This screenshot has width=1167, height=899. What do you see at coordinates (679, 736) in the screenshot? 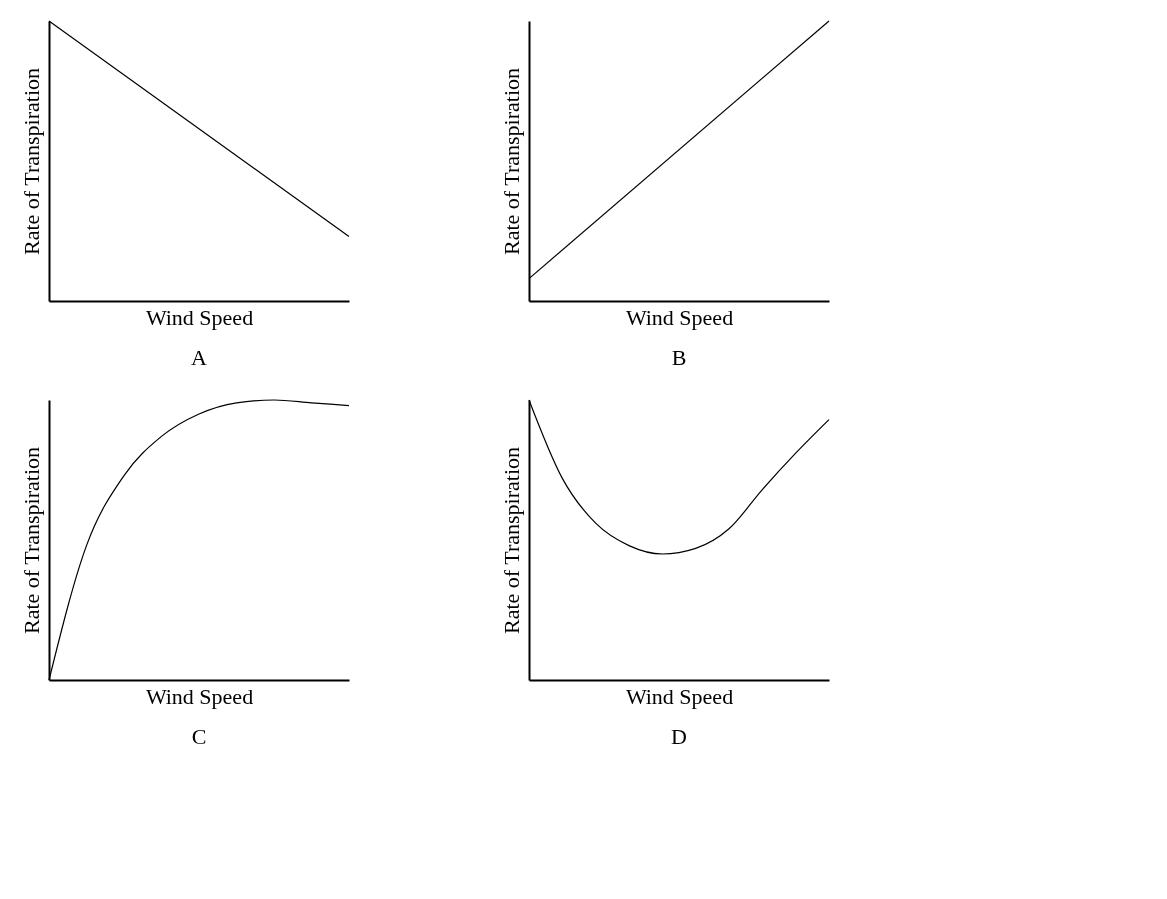
I see `text: D` at bounding box center [679, 736].